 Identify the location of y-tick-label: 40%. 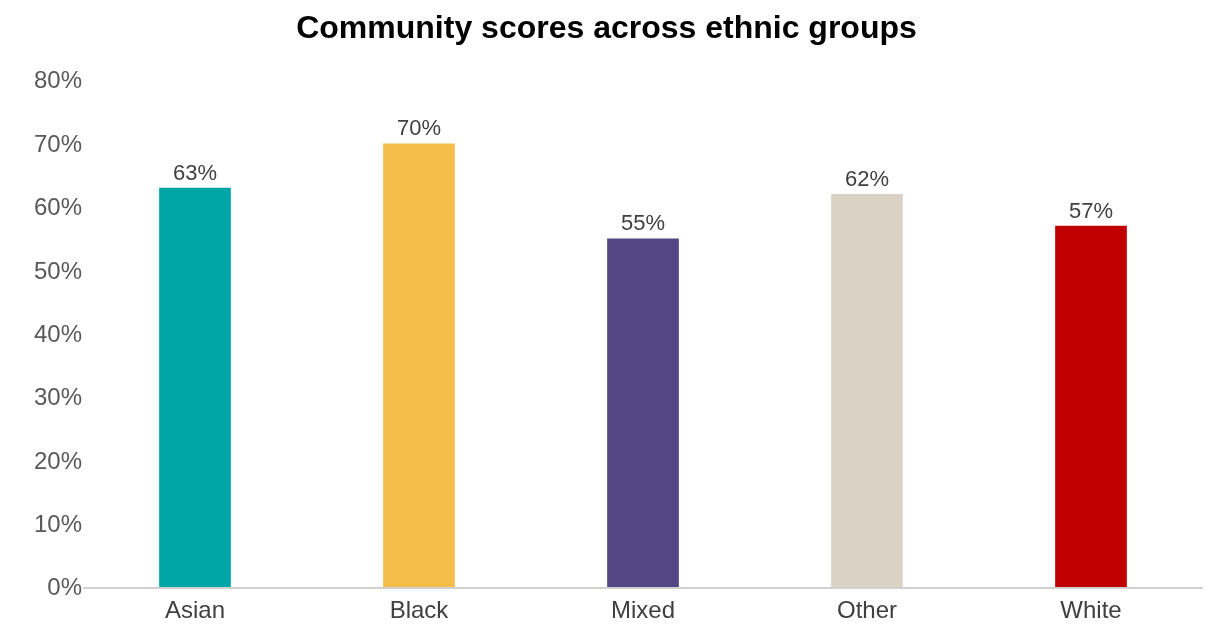
(57, 333).